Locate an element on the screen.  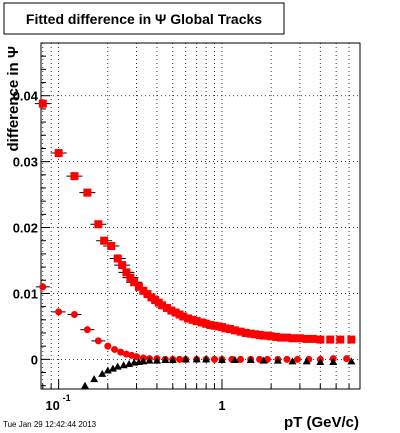
x-tick-label: 1 is located at coordinates (221, 405).